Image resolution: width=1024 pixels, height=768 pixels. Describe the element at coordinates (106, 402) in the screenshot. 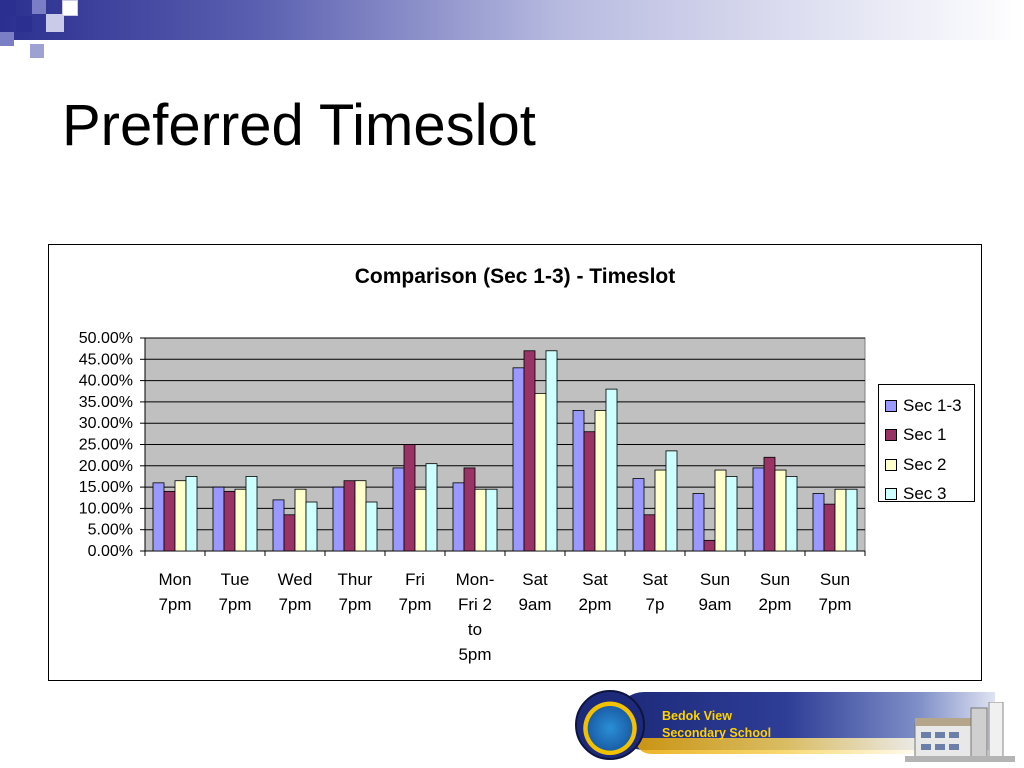

I see `y-tick-label: 35.00%` at that location.